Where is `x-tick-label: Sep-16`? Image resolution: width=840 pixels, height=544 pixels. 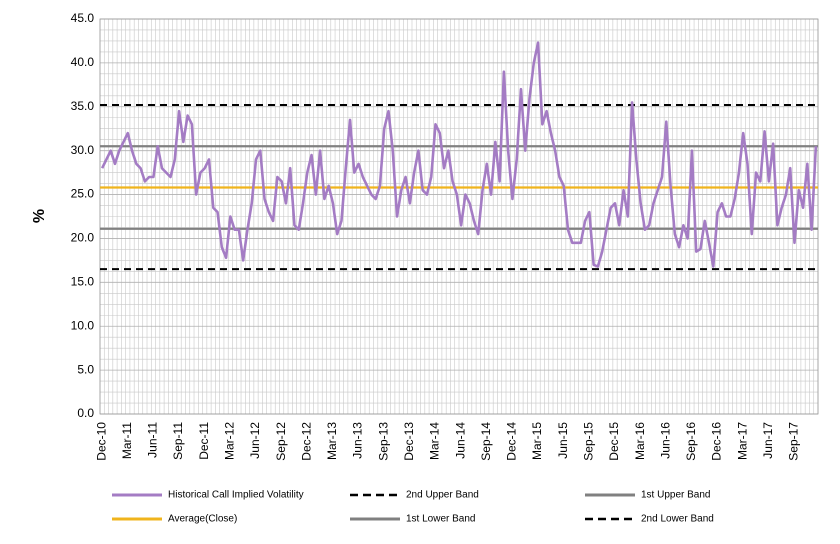
x-tick-label: Sep-16 is located at coordinates (691, 441).